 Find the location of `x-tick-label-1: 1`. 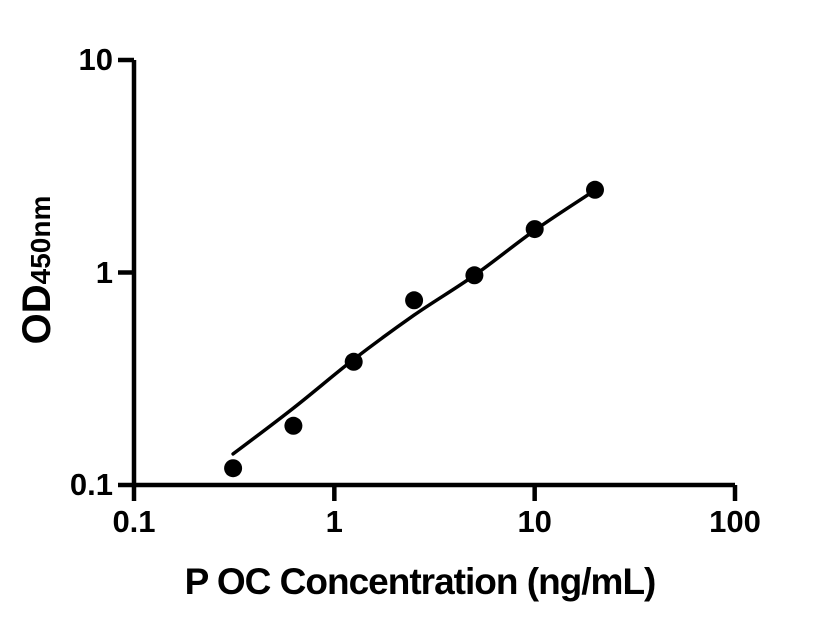

x-tick-label-1: 1 is located at coordinates (334, 521).